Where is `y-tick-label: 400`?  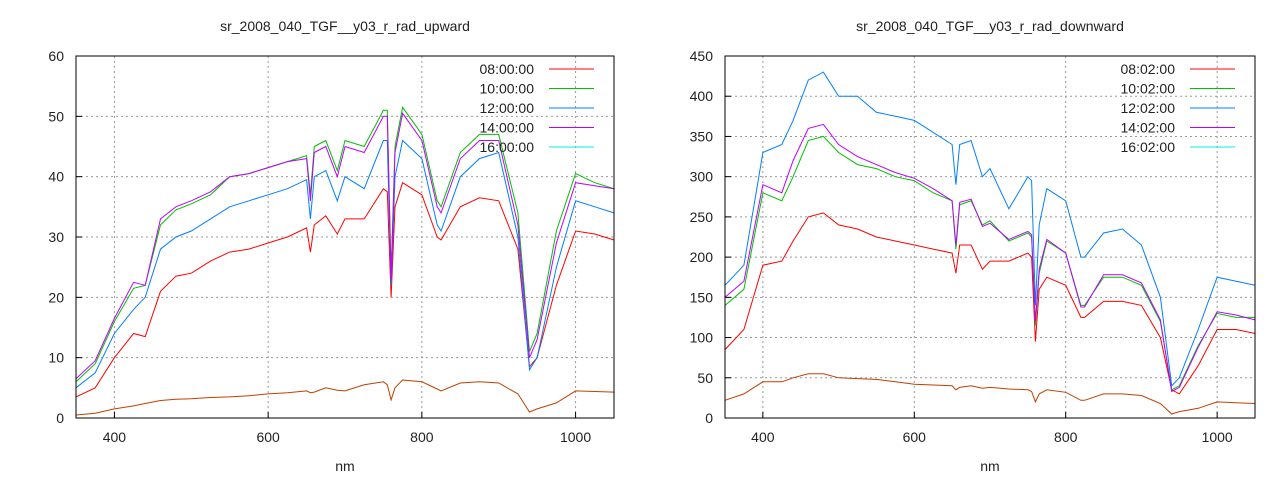 y-tick-label: 400 is located at coordinates (702, 96).